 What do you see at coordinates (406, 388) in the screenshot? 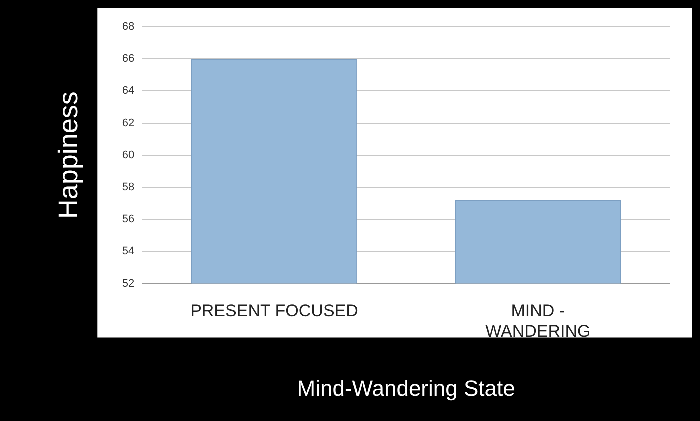
I see `x-axis-title: Mind-Wandering State` at bounding box center [406, 388].